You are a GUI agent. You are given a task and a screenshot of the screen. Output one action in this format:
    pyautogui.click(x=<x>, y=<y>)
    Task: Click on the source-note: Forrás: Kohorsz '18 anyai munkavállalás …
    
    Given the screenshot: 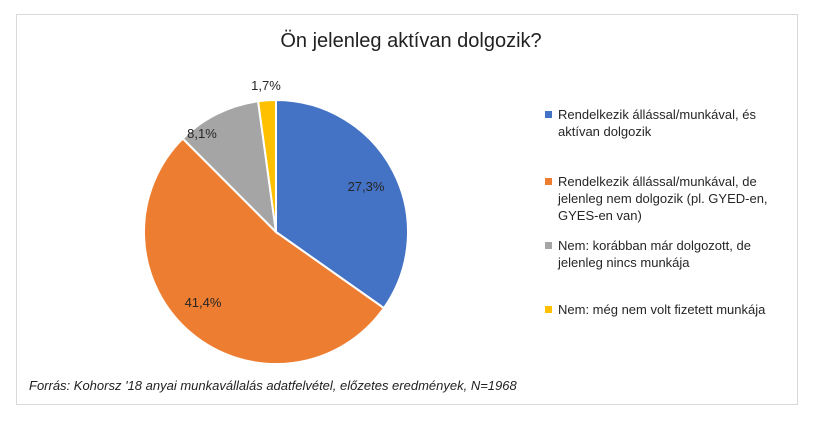 What is the action you would take?
    pyautogui.click(x=273, y=385)
    